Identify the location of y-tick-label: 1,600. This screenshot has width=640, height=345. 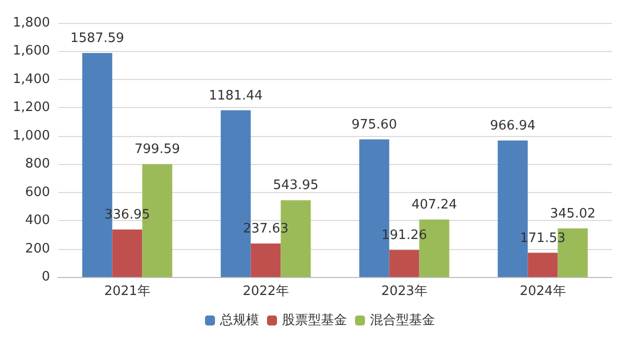
(31, 51).